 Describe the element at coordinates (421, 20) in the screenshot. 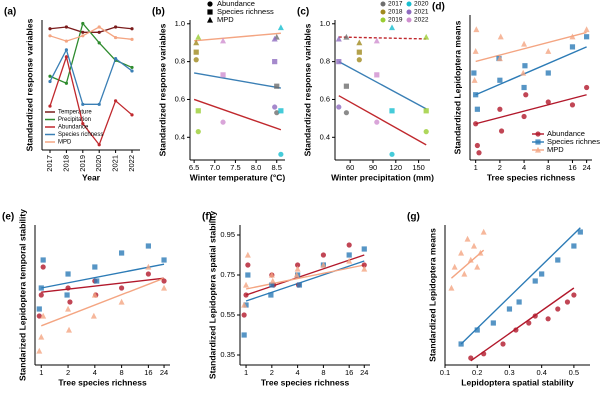

I see `legend-label: 2022` at that location.